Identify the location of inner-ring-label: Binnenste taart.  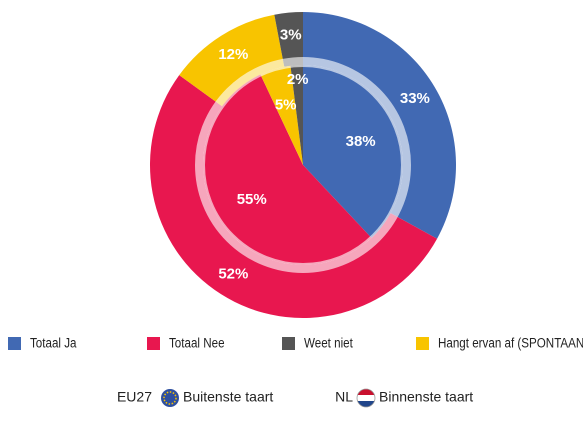
(426, 397).